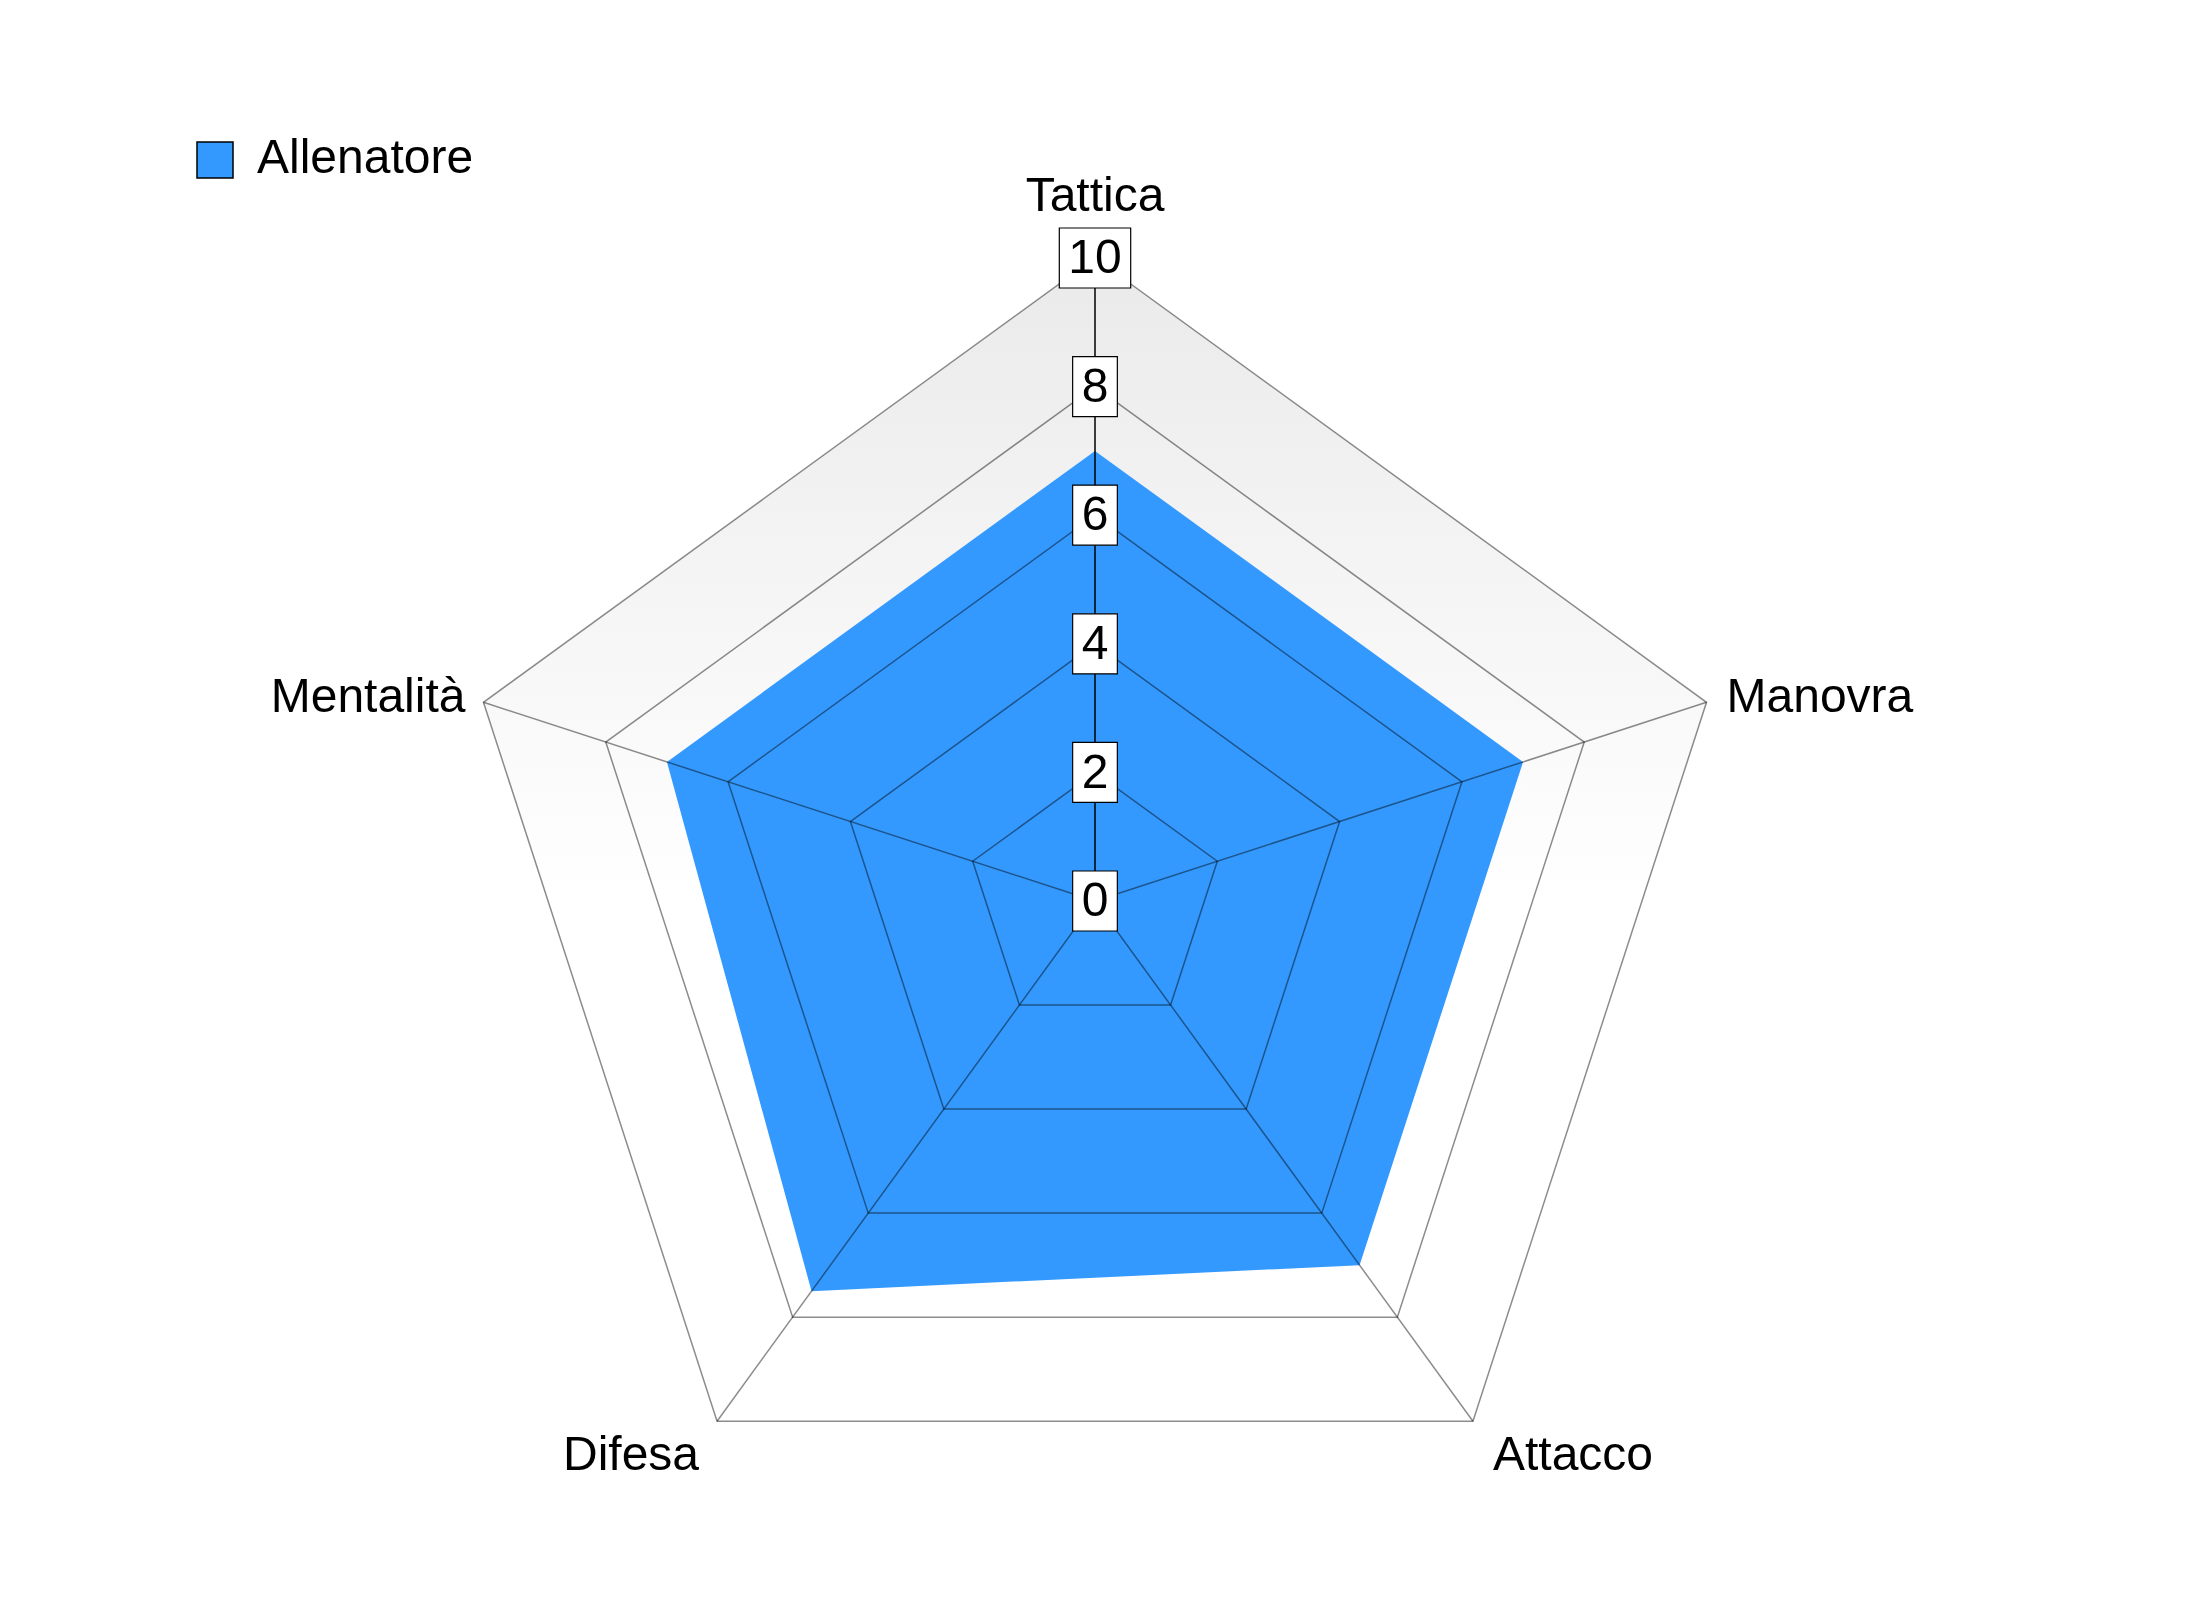  What do you see at coordinates (1095, 643) in the screenshot?
I see `y-tick-label: 4` at bounding box center [1095, 643].